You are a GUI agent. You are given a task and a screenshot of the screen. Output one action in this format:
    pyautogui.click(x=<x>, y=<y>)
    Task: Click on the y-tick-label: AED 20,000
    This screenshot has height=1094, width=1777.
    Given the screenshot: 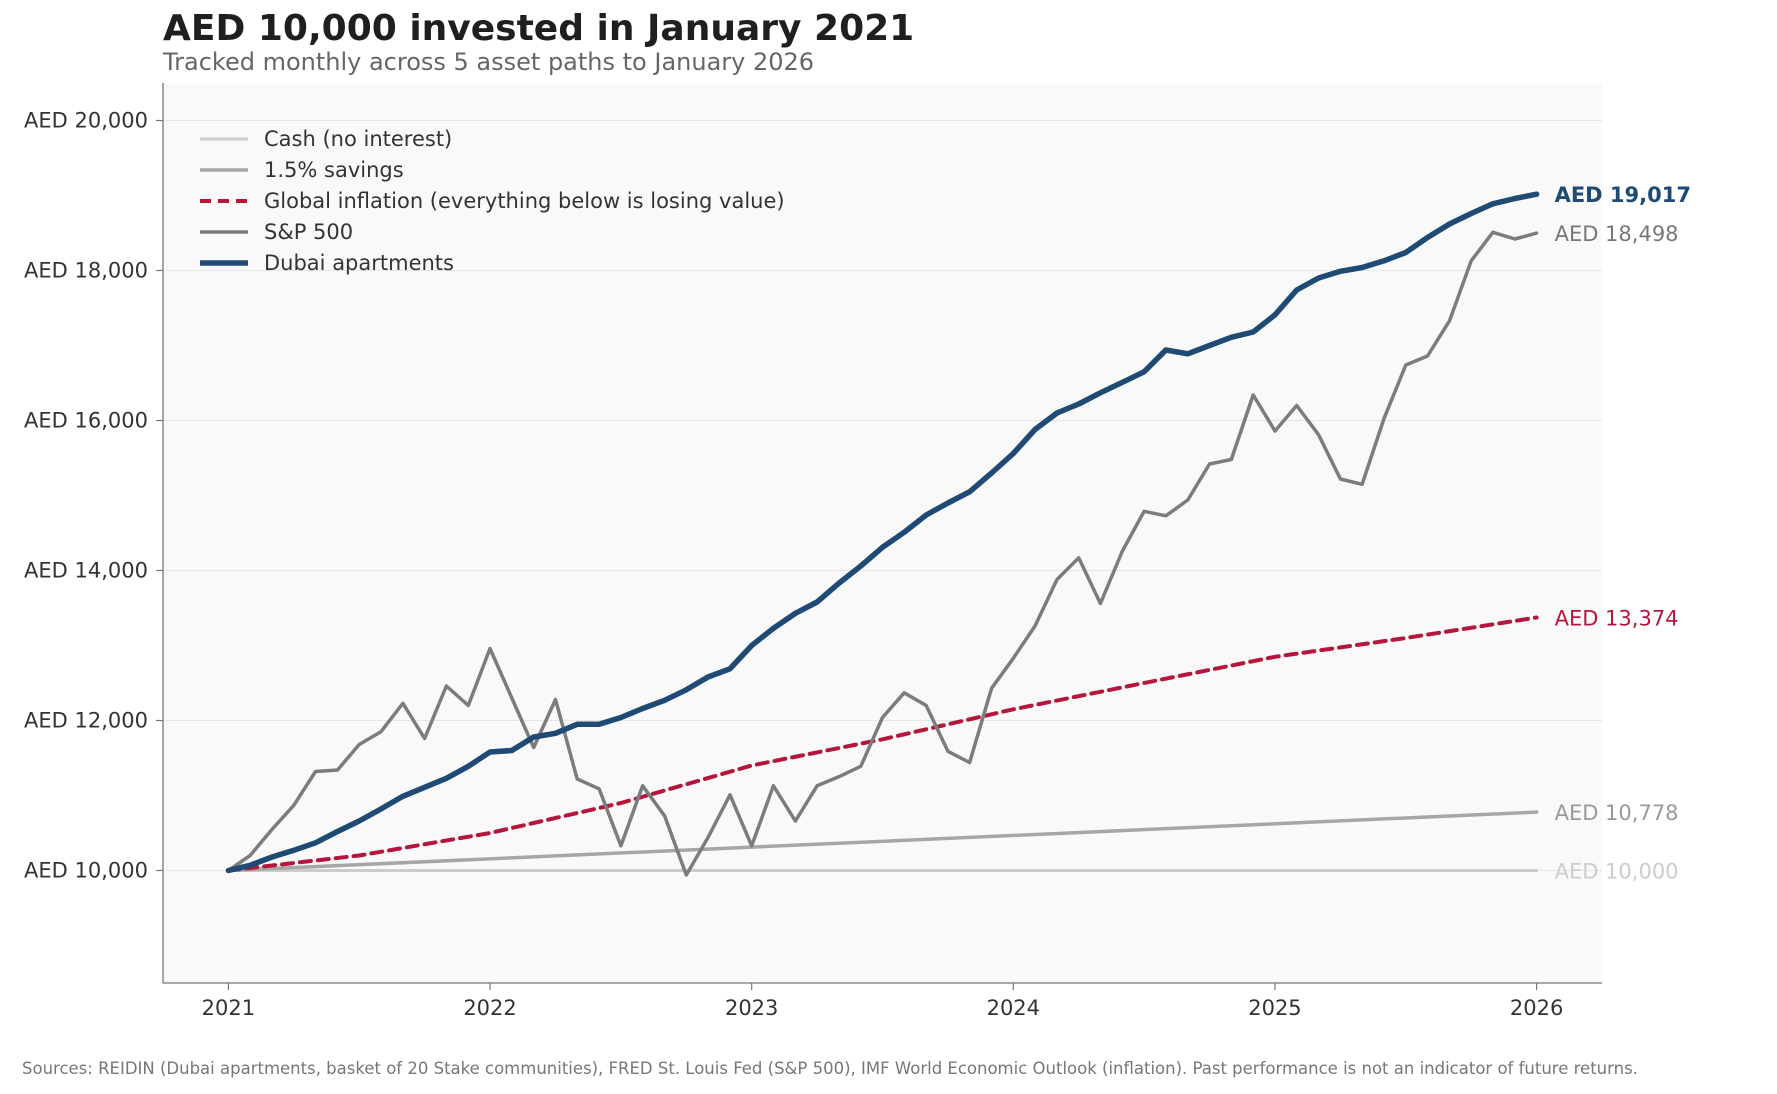 What is the action you would take?
    pyautogui.click(x=86, y=121)
    